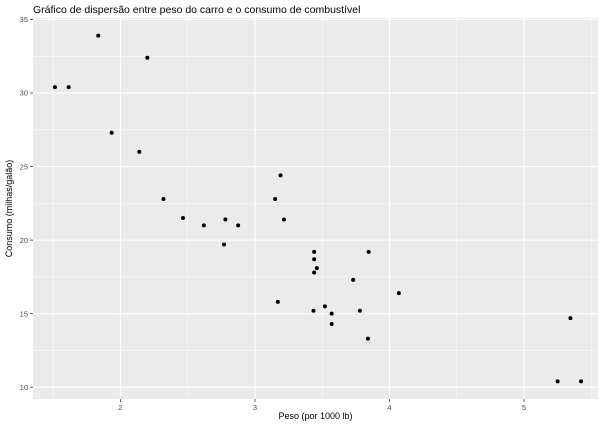  What do you see at coordinates (26, 203) in the screenshot?
I see `y-axis-ticks: 10 15 20 25 30 35` at bounding box center [26, 203].